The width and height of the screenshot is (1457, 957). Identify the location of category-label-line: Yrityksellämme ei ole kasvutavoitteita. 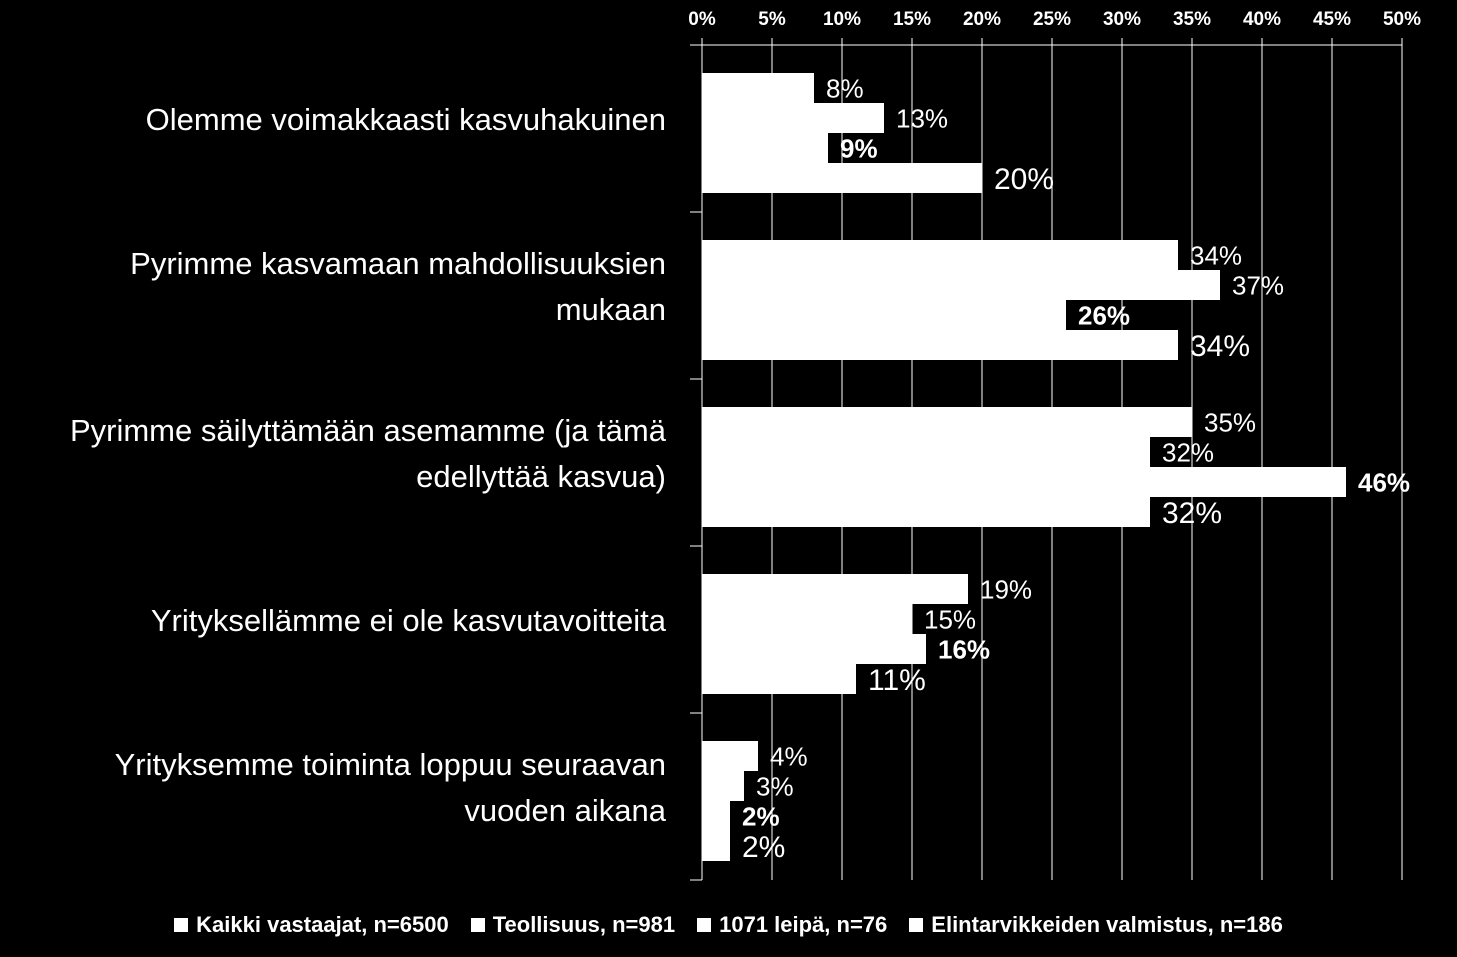
(409, 620).